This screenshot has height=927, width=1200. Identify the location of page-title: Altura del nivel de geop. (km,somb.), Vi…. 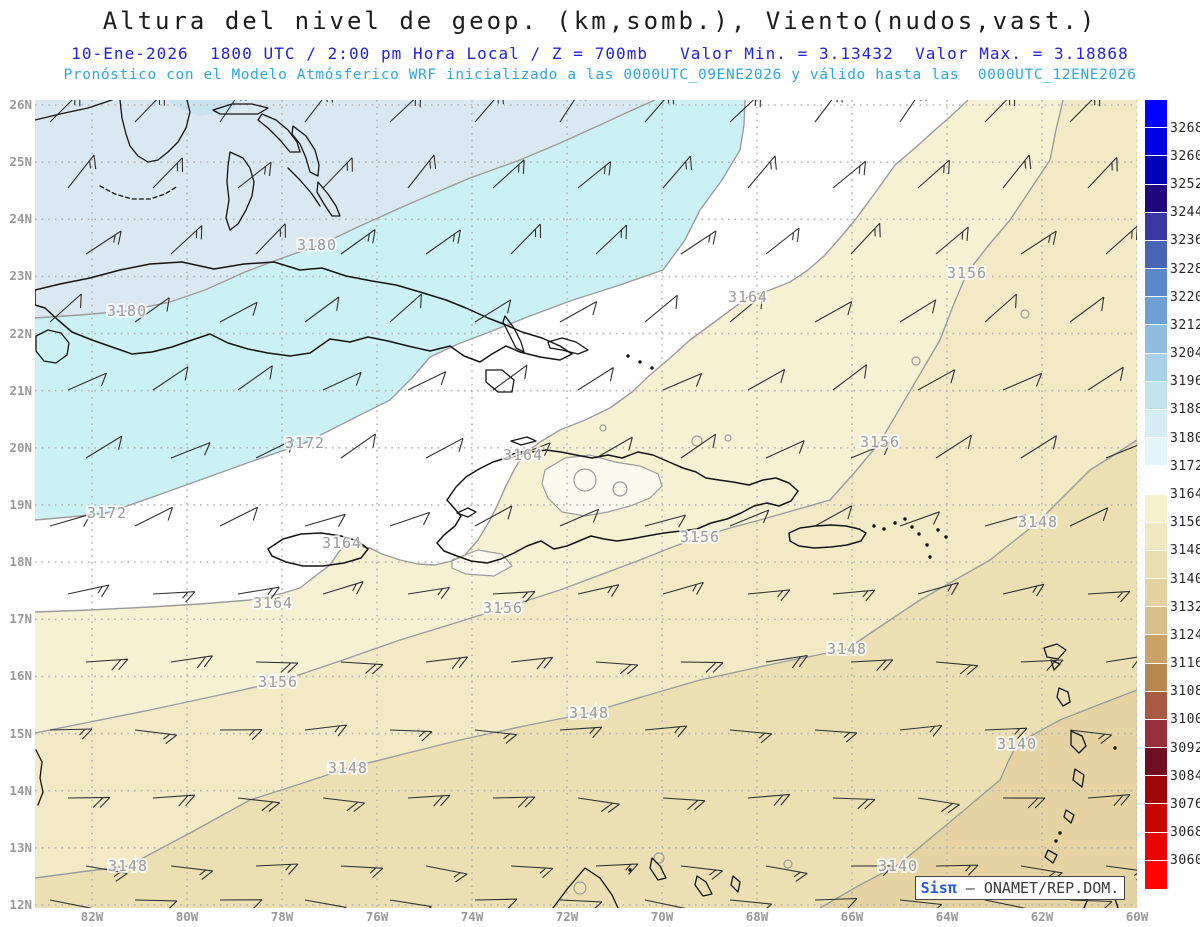
(600, 21).